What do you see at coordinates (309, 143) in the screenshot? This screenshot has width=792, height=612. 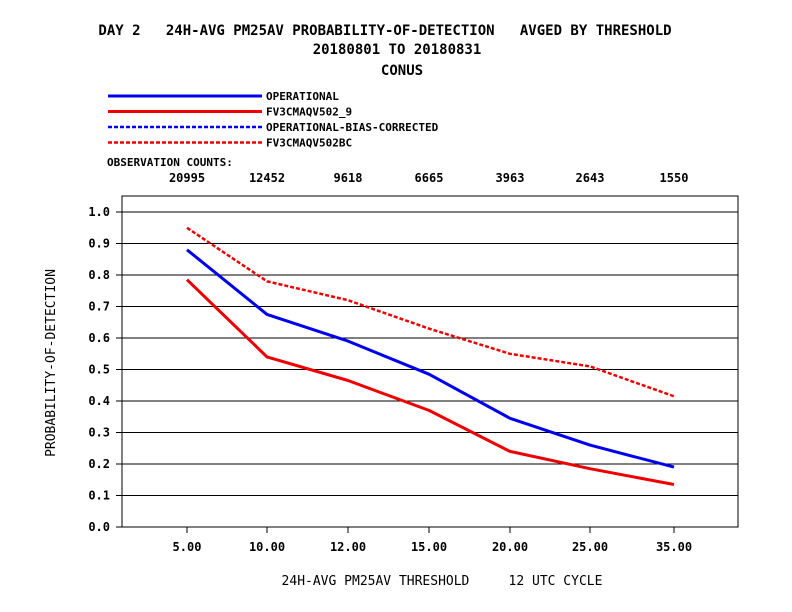 I see `legend-label: FV3CMAQV502BC` at bounding box center [309, 143].